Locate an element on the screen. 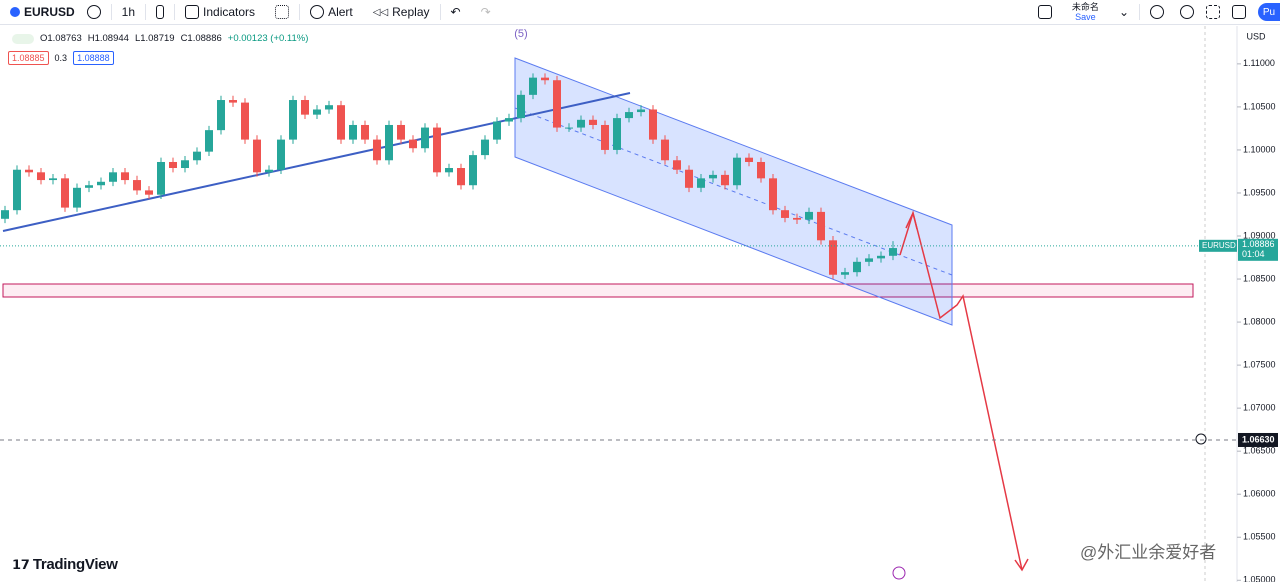  arrow-head is located at coordinates (1021, 565).